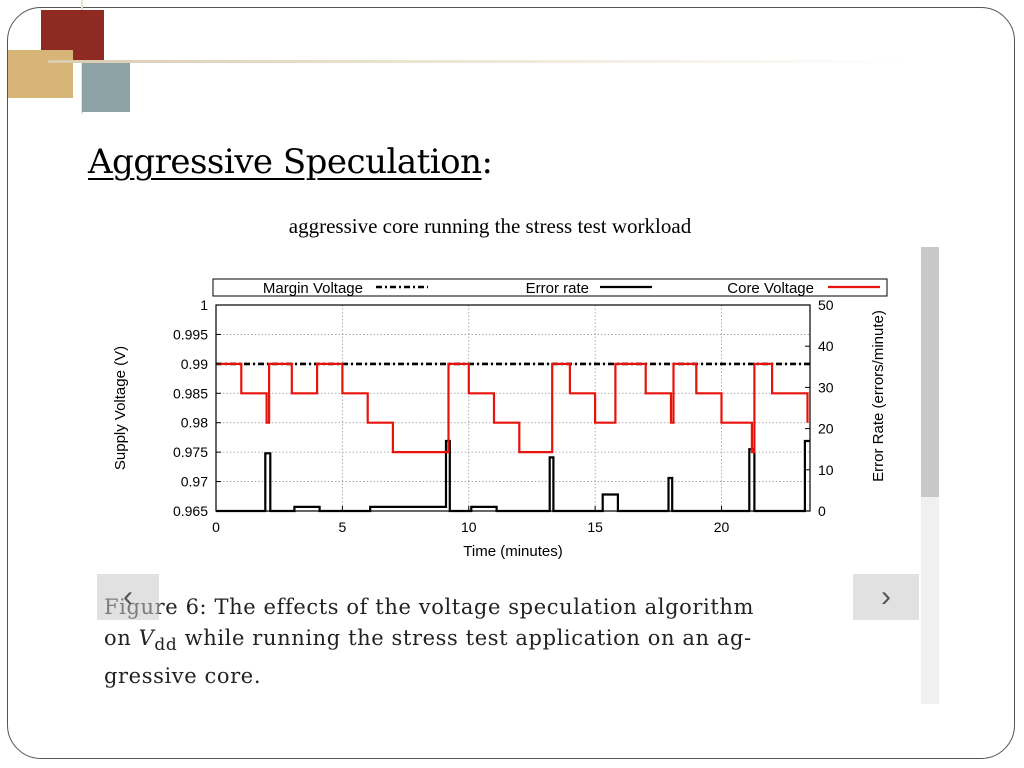 The height and width of the screenshot is (768, 1024). What do you see at coordinates (190, 452) in the screenshot?
I see `y-left-tick-label: 0.975` at bounding box center [190, 452].